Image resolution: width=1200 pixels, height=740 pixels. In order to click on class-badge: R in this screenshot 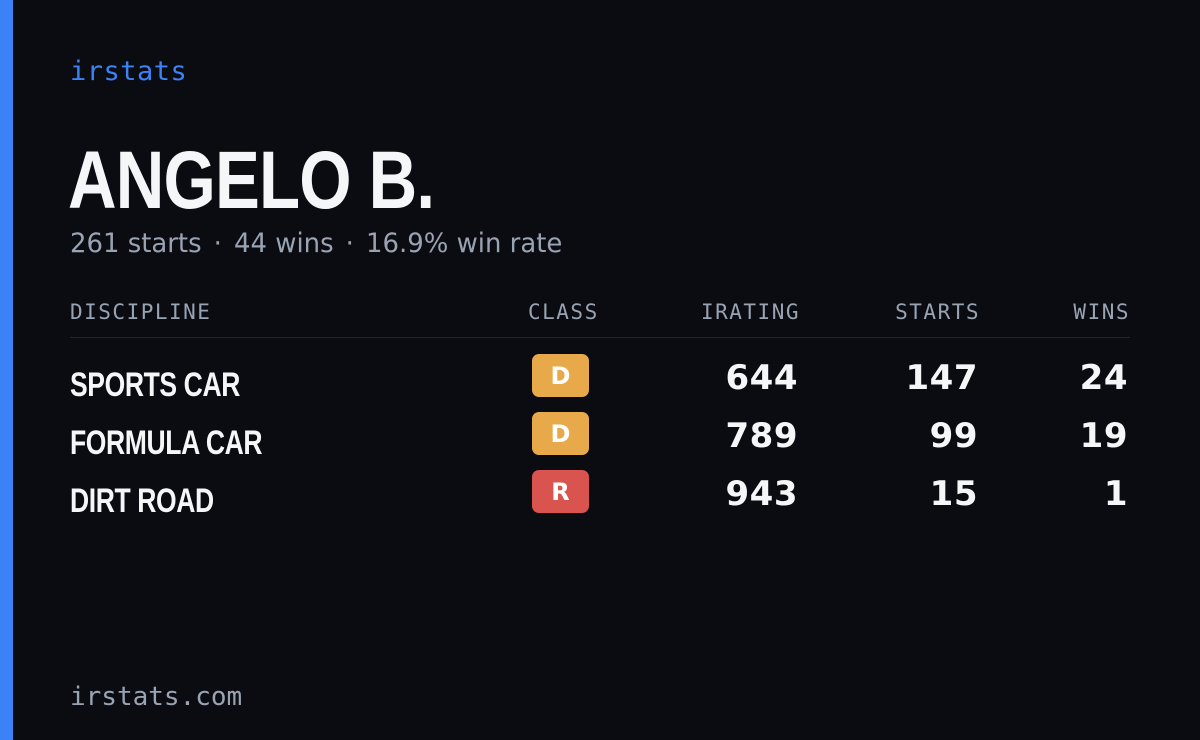, I will do `click(560, 491)`.